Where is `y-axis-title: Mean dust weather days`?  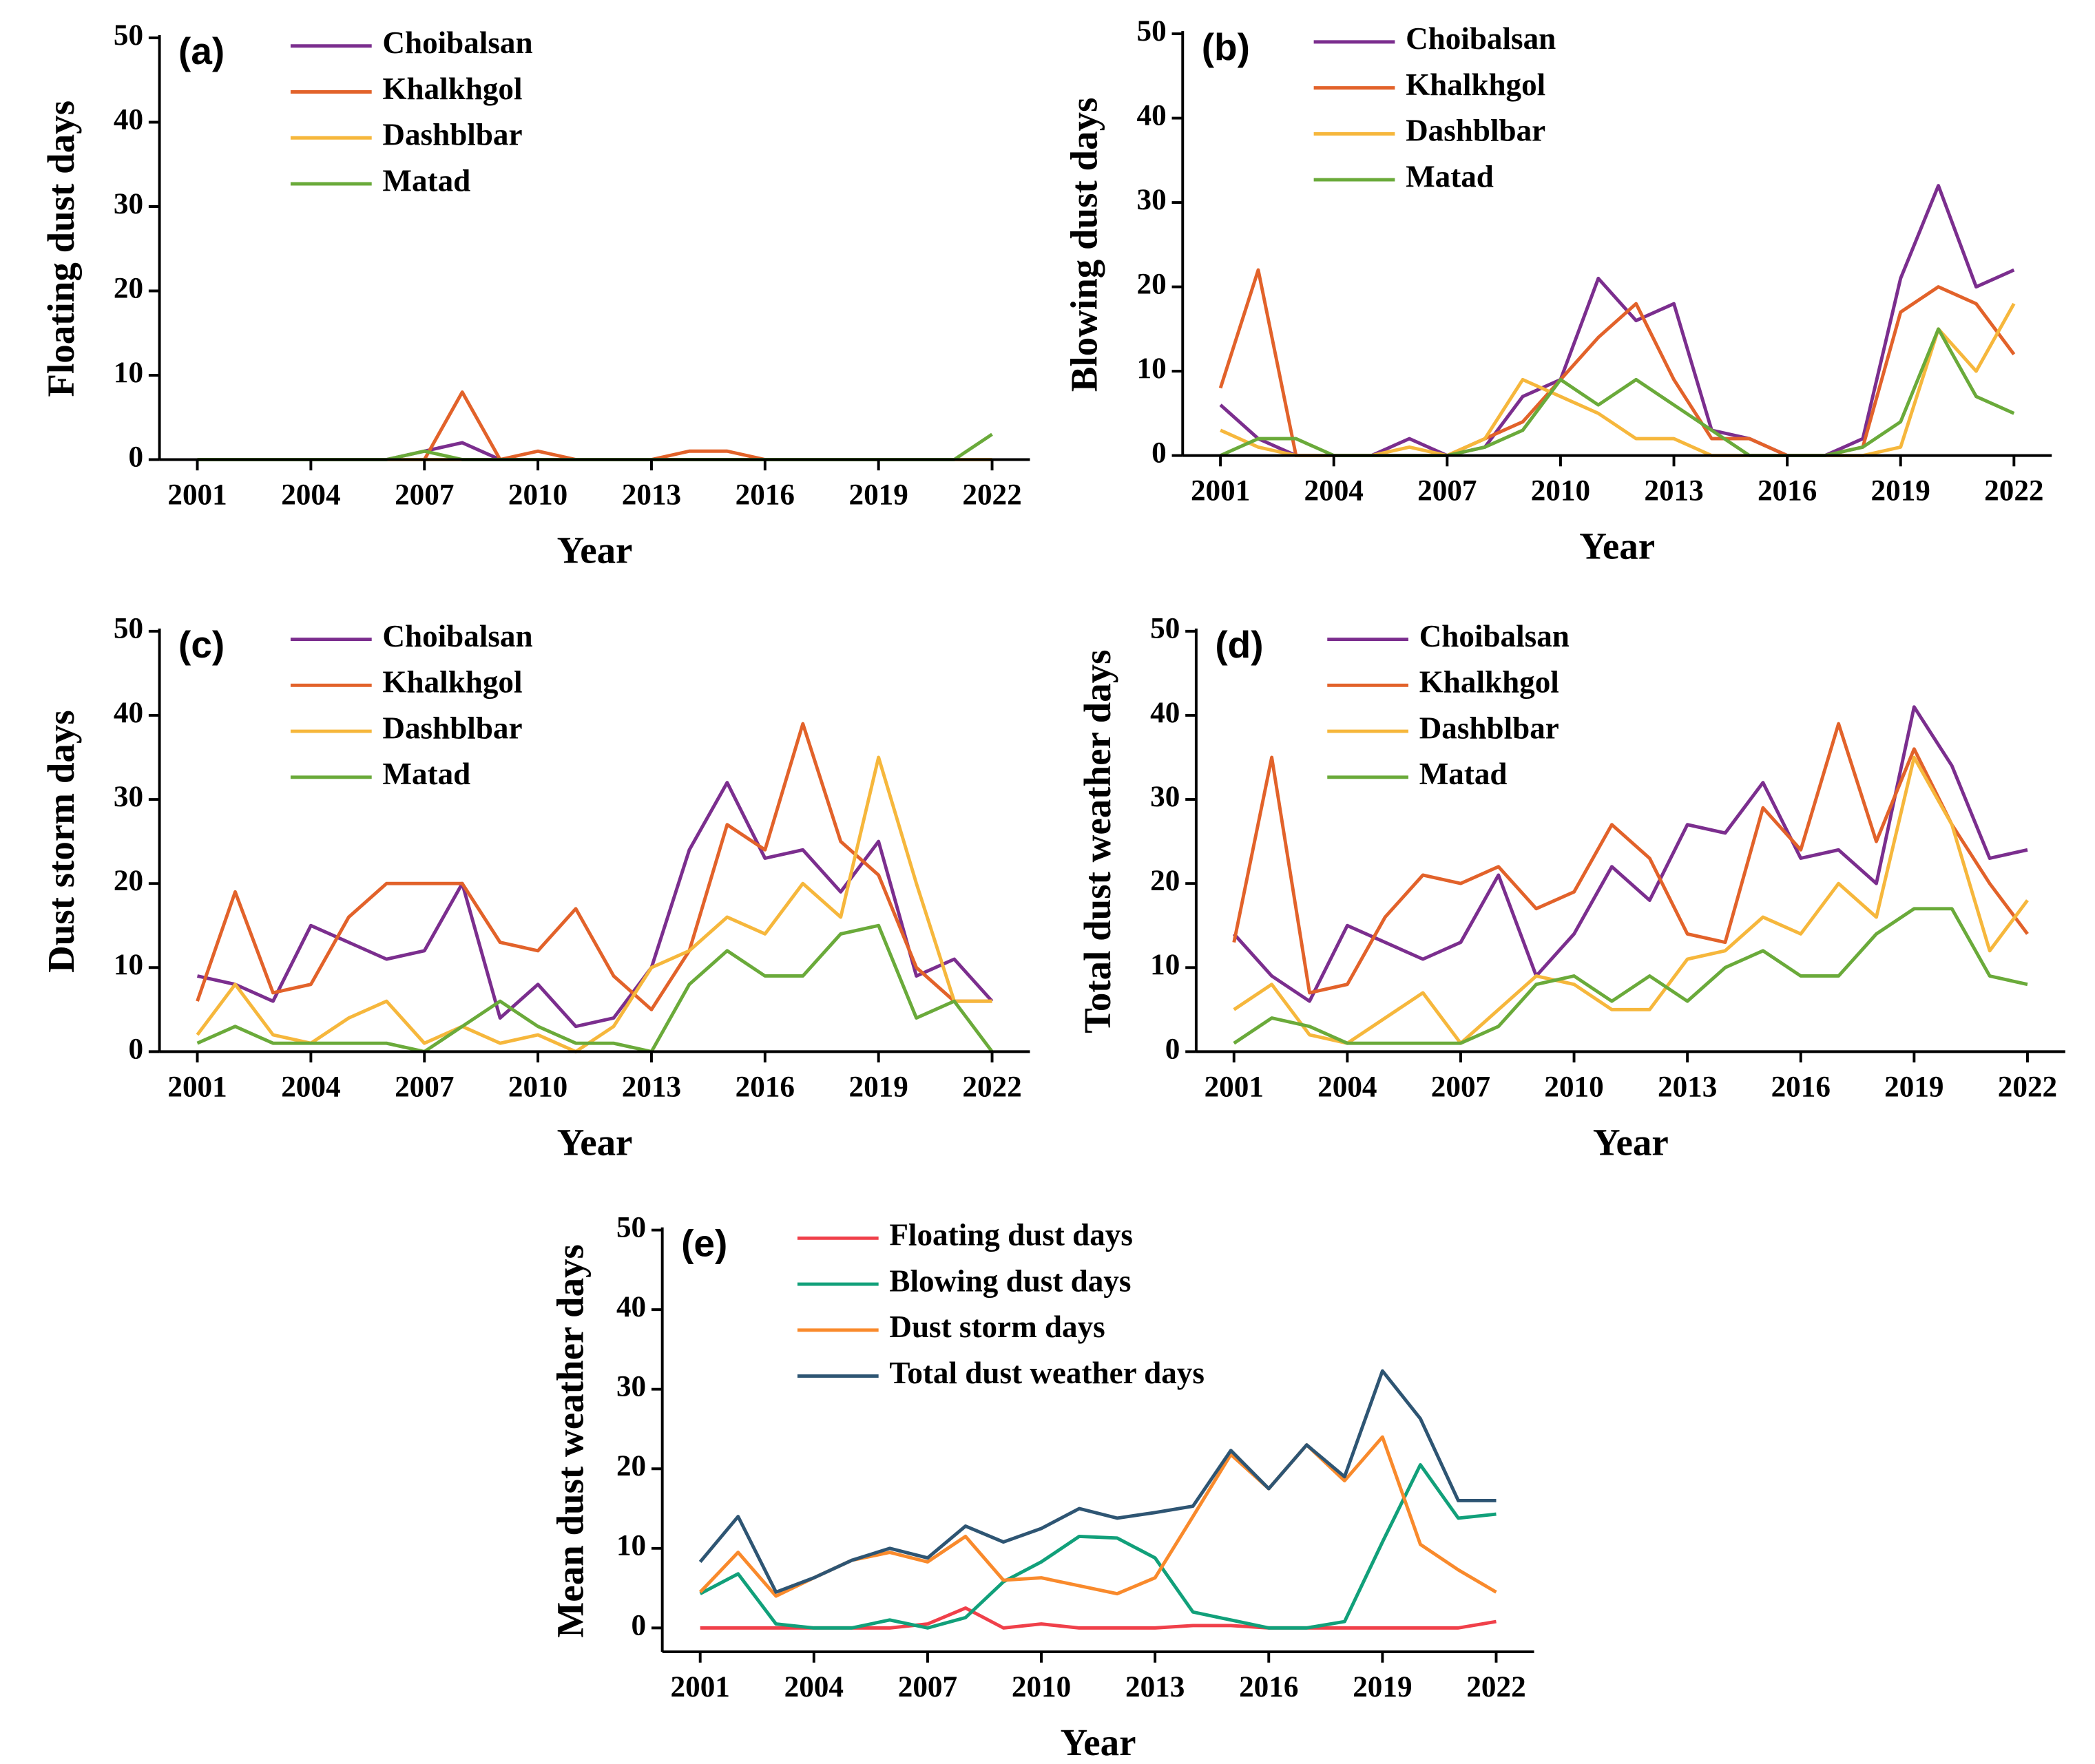 y-axis-title: Mean dust weather days is located at coordinates (571, 1441).